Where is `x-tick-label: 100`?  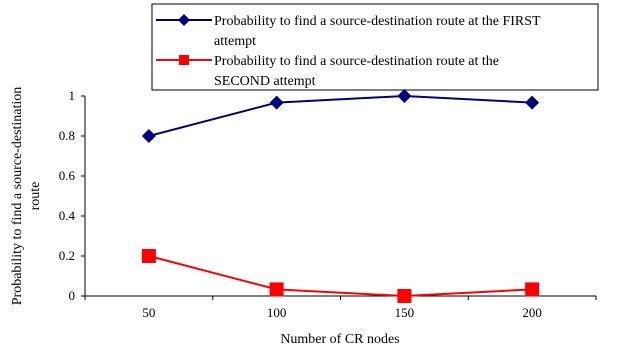
x-tick-label: 100 is located at coordinates (277, 312).